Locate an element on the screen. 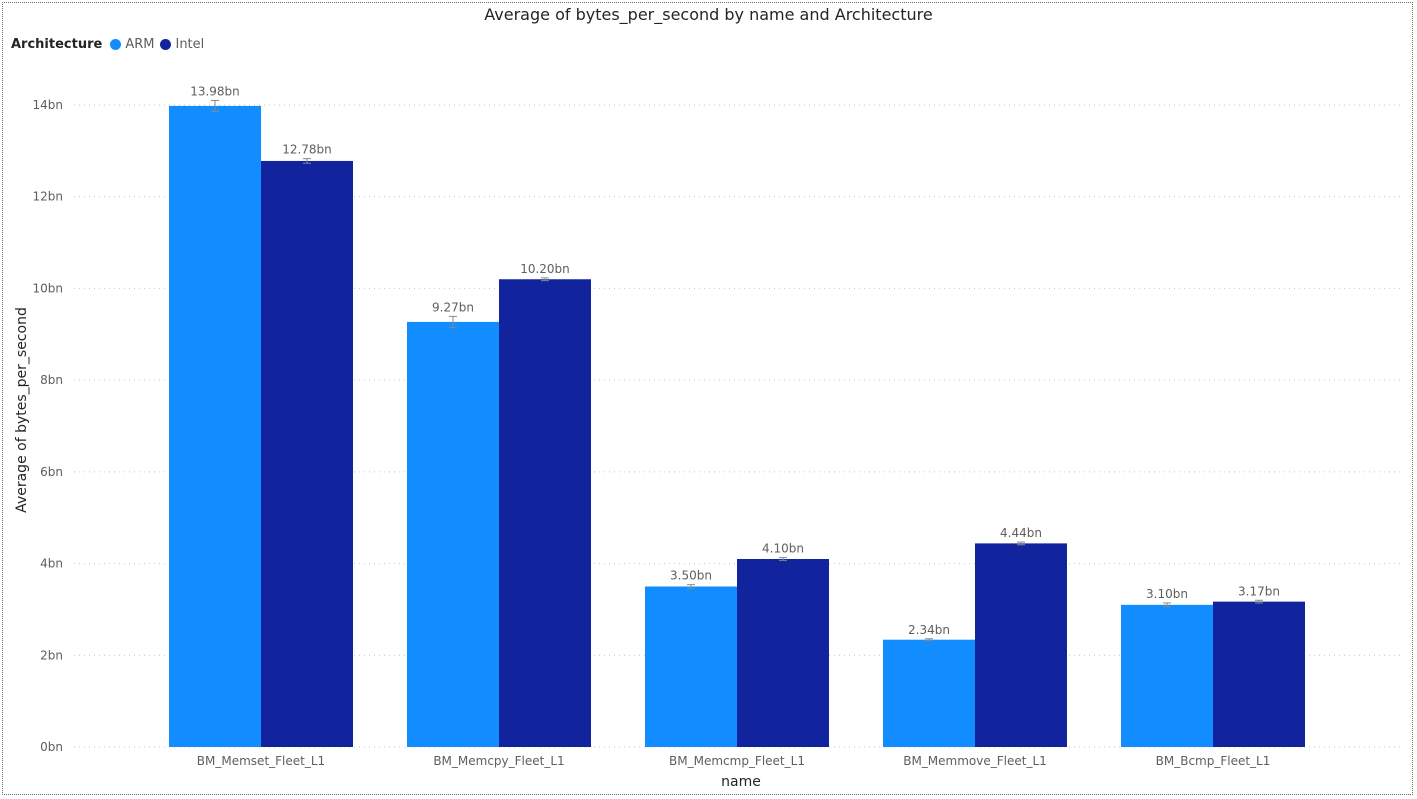 This screenshot has width=1417, height=799. x-tick-label: BM_Memset_Fleet_L1 is located at coordinates (261, 761).